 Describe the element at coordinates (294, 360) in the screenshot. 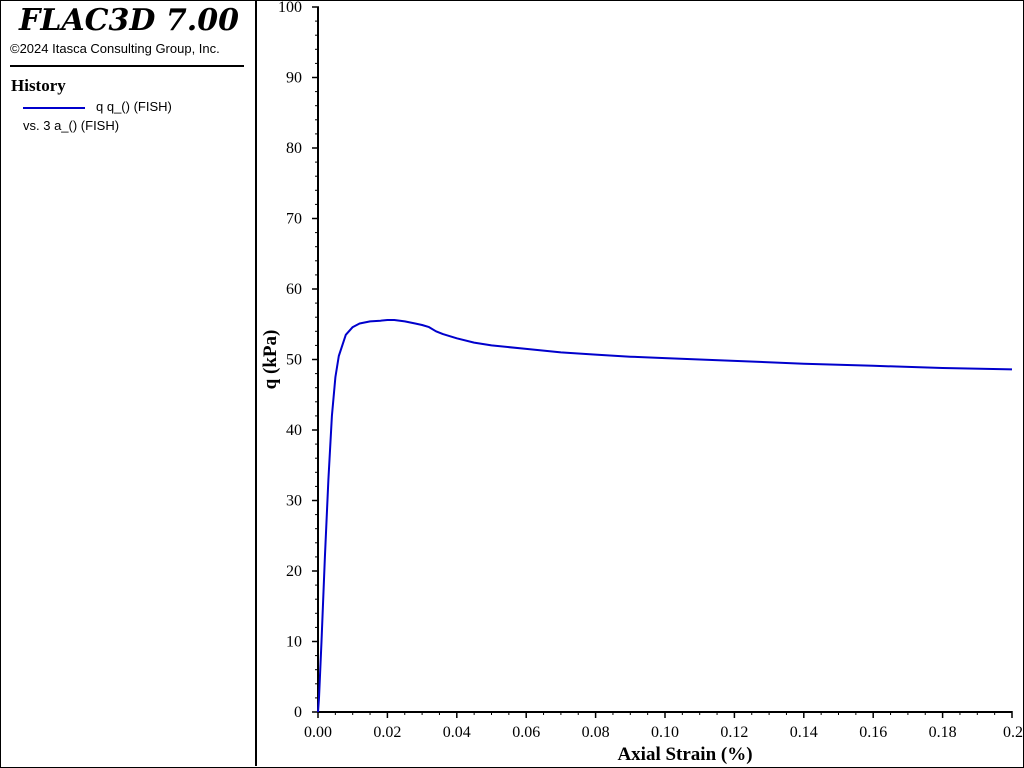

I see `y-tick-label: 50` at that location.